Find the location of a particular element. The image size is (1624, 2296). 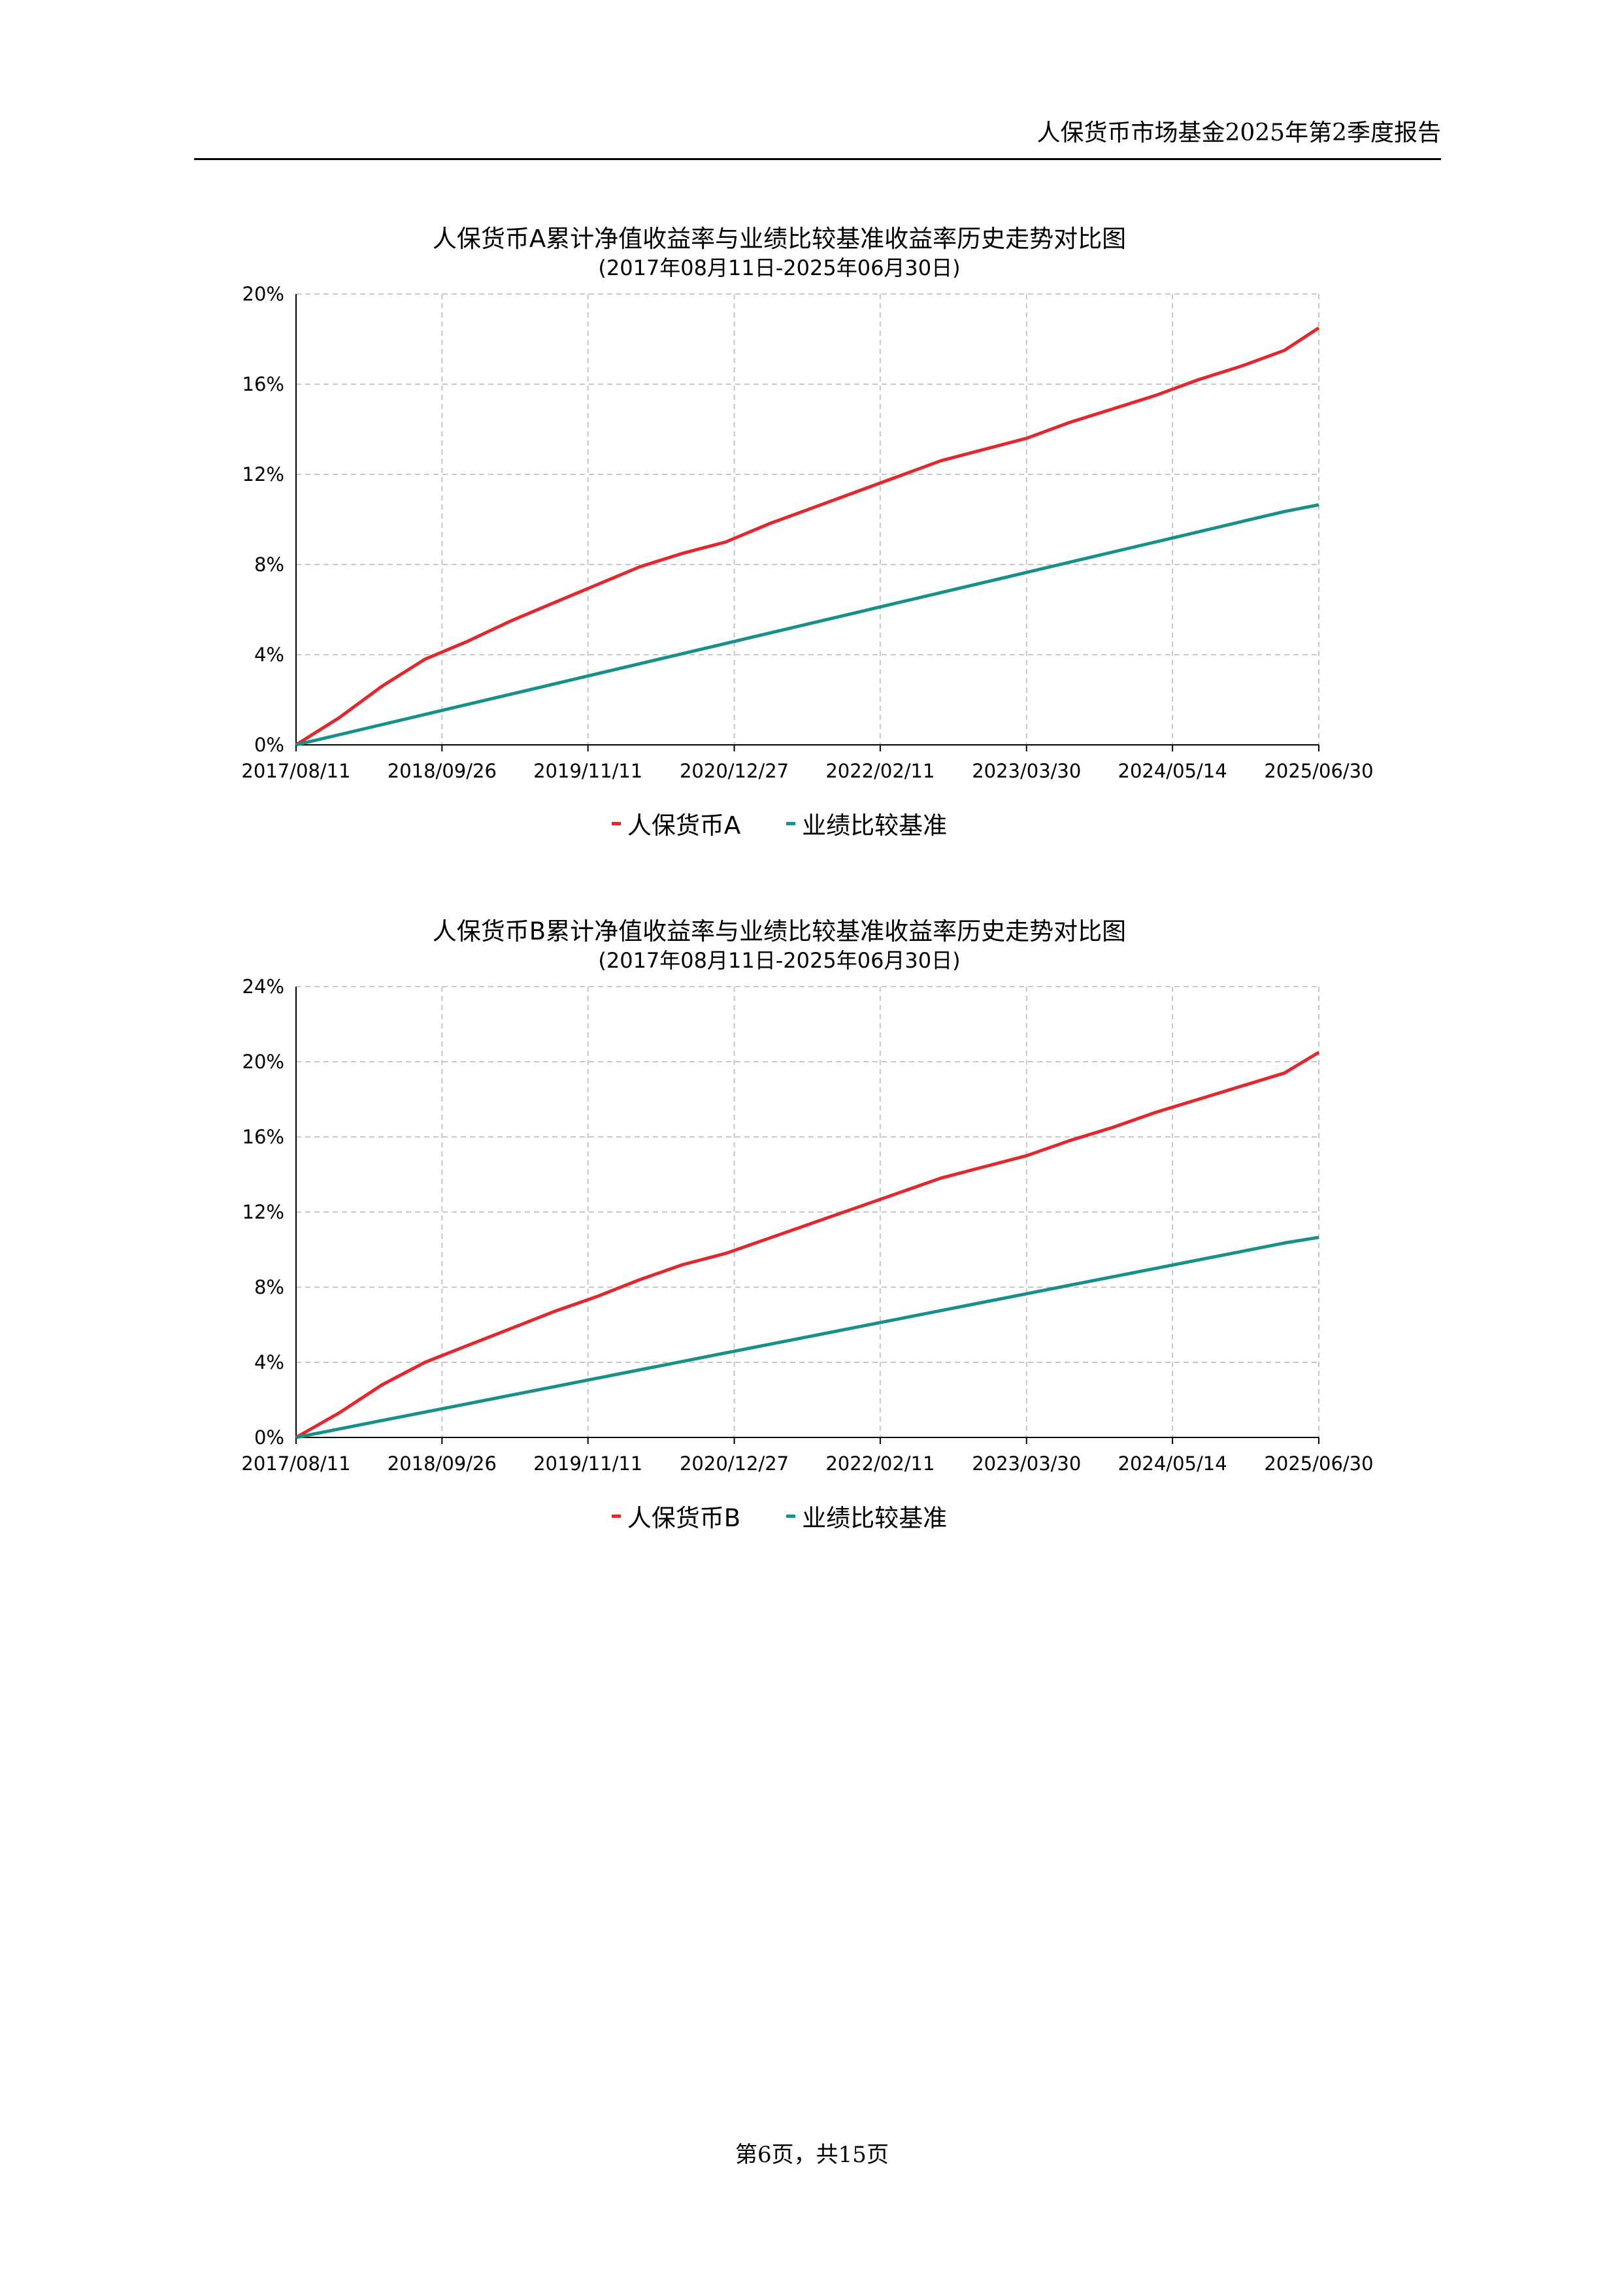

chart-title: 人保货币B累计净值收益率与业绩比较基准收益率历史走势对比图 is located at coordinates (779, 931).